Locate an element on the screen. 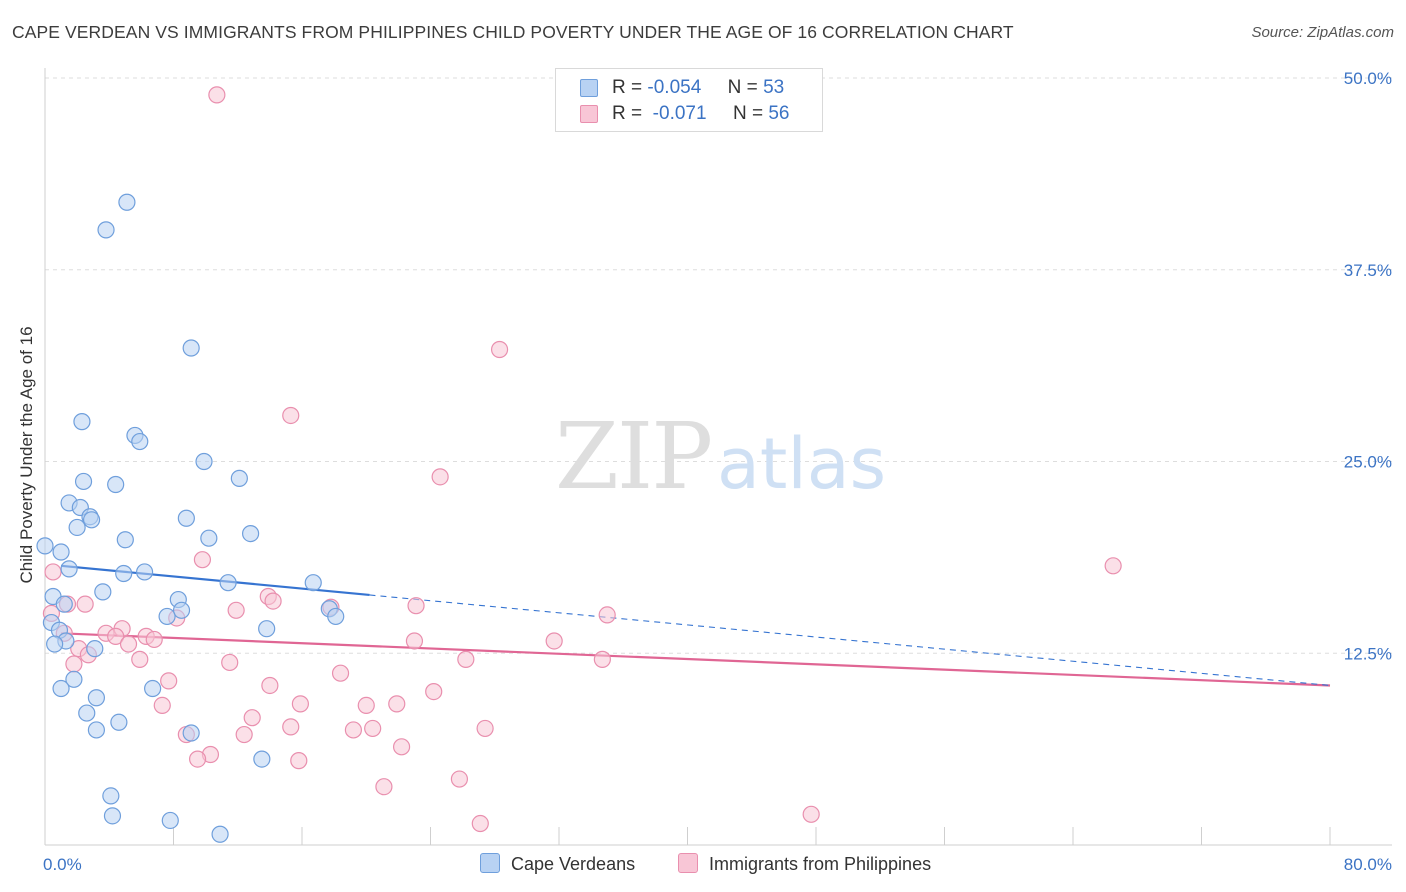  legend-n-label: N = is located at coordinates (742, 87).